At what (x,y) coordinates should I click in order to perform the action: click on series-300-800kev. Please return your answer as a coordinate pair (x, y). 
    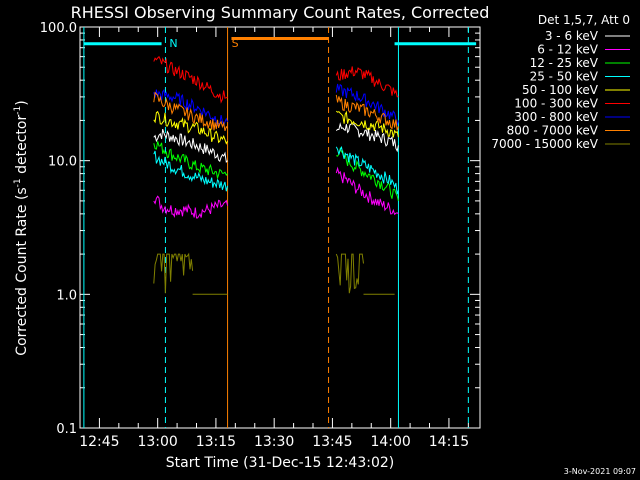
    Looking at the image, I should click on (276, 105).